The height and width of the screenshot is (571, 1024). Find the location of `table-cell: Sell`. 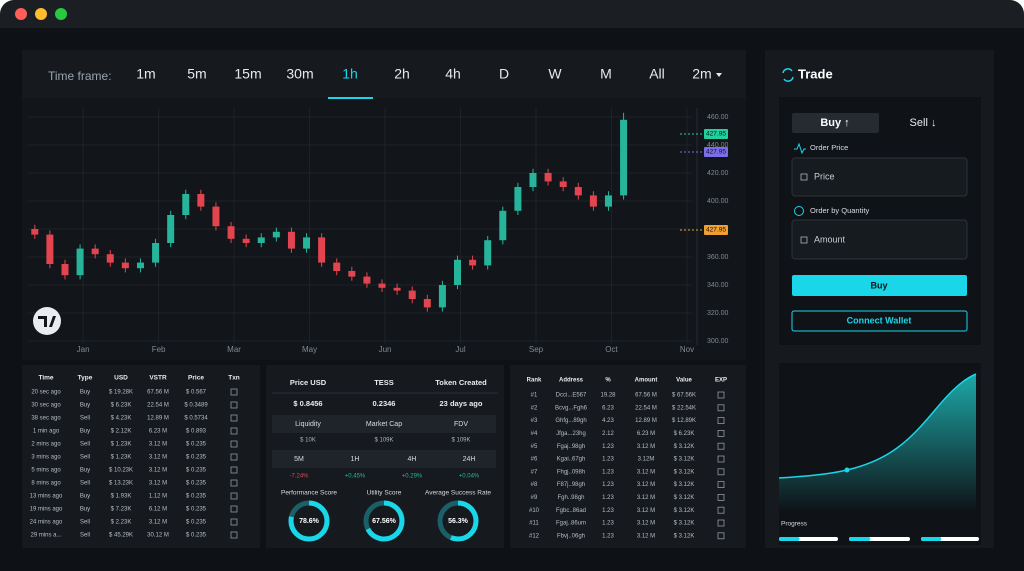

table-cell: Sell is located at coordinates (85, 536).